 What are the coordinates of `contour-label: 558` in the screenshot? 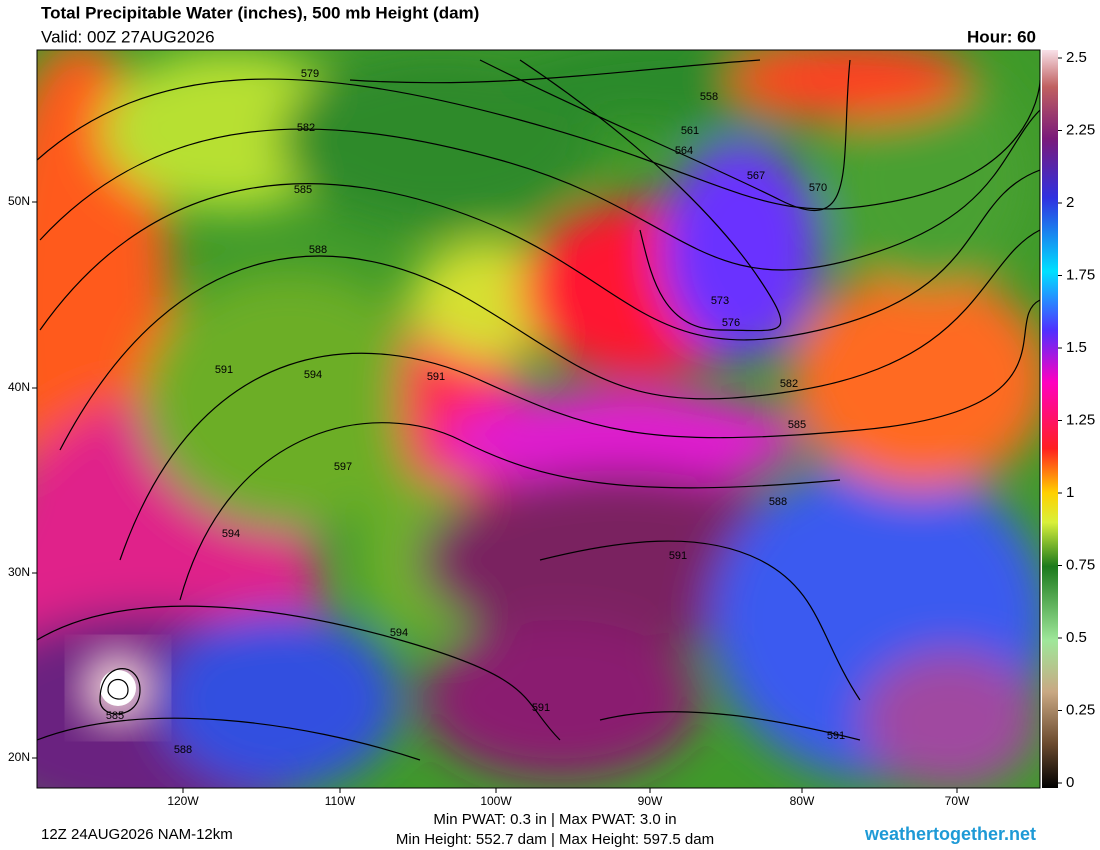 It's located at (709, 97).